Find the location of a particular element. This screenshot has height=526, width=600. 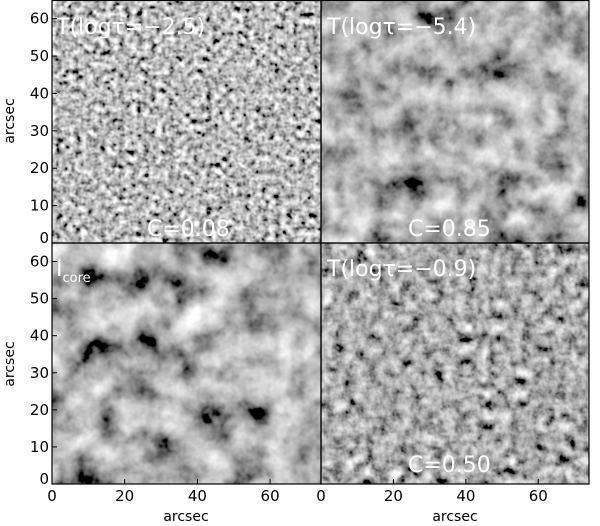

panel-title-bottom-left: Icore is located at coordinates (73, 271).